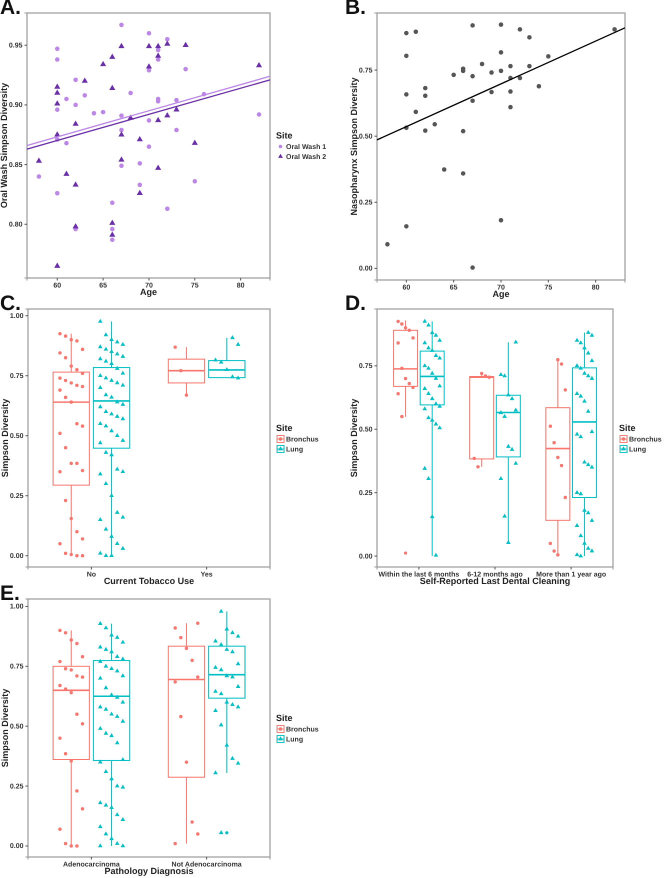  Describe the element at coordinates (4, 145) in the screenshot. I see `y-axis-title: Oral Wash Simpson Diversity` at that location.